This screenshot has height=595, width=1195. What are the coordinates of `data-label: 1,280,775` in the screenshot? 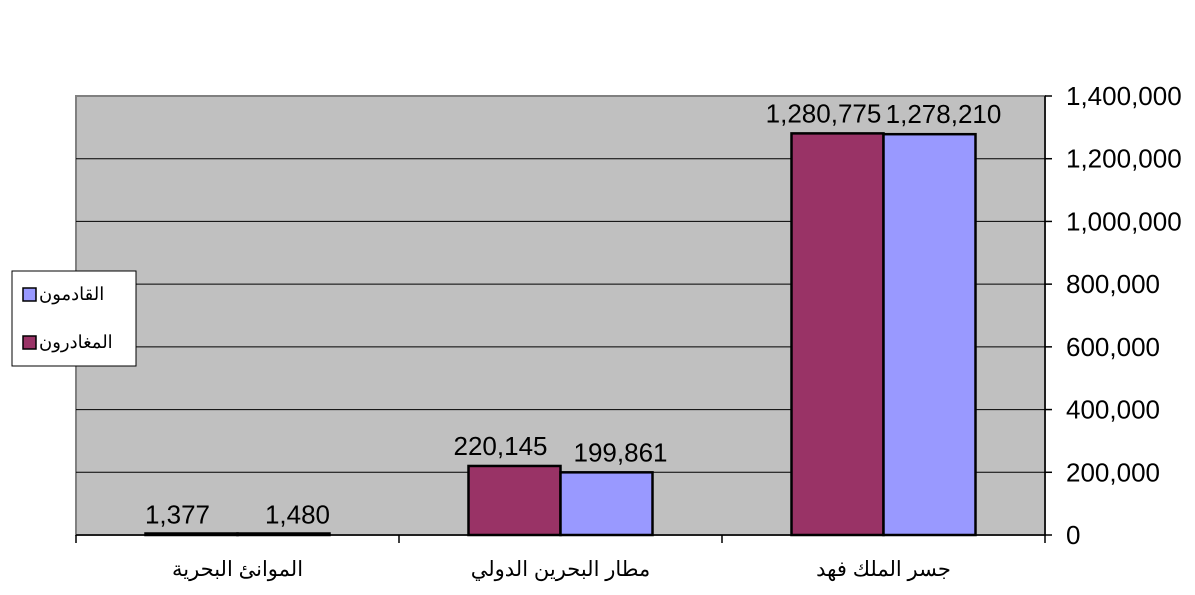 It's located at (824, 113).